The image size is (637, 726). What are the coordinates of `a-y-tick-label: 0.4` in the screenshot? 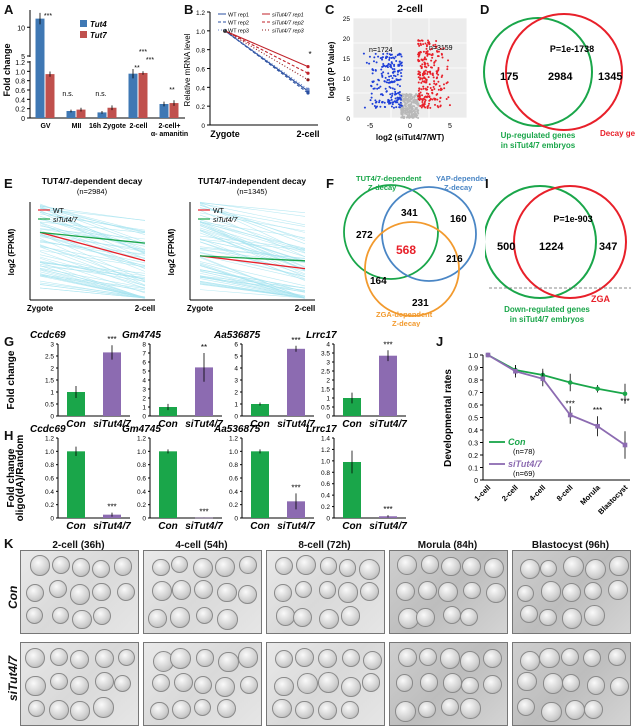 It's located at (20, 100).